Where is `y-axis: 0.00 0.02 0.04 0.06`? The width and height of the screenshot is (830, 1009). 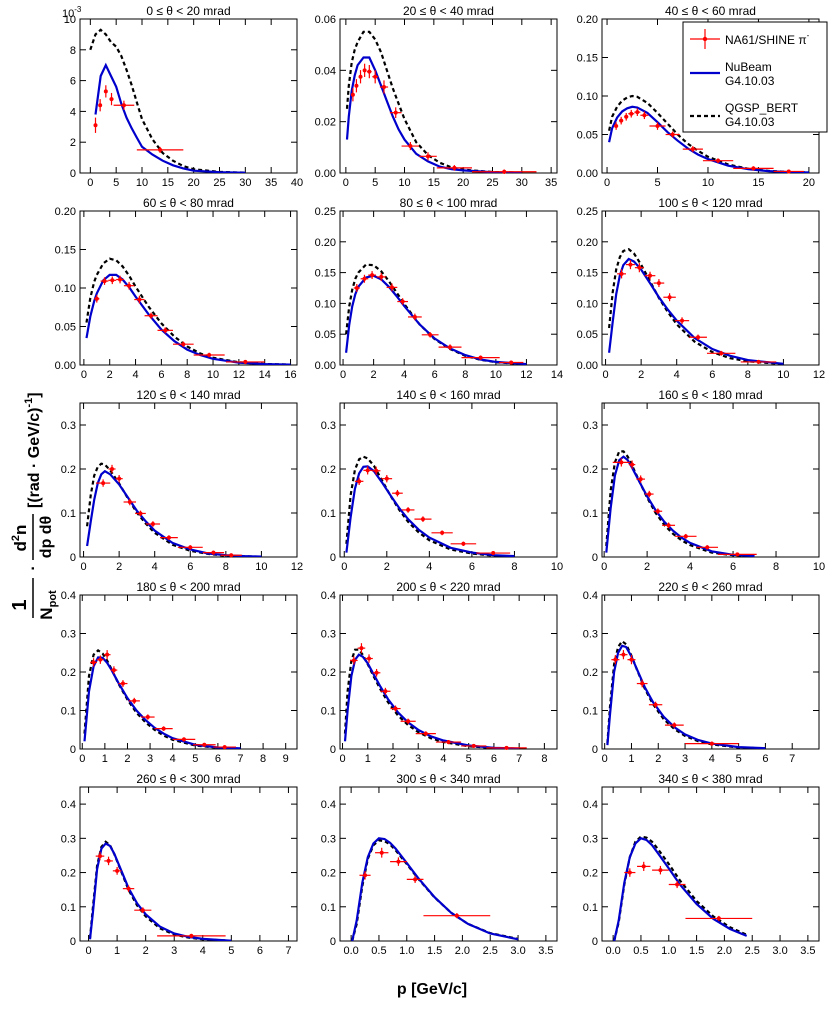
y-axis: 0.00 0.02 0.04 0.06 is located at coordinates (436, 97).